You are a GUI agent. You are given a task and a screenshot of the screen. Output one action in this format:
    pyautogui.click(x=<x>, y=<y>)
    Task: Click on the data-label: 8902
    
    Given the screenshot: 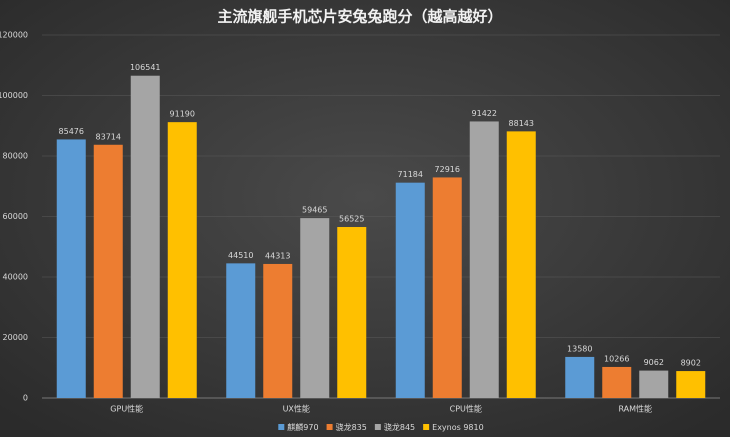 What is the action you would take?
    pyautogui.click(x=691, y=363)
    